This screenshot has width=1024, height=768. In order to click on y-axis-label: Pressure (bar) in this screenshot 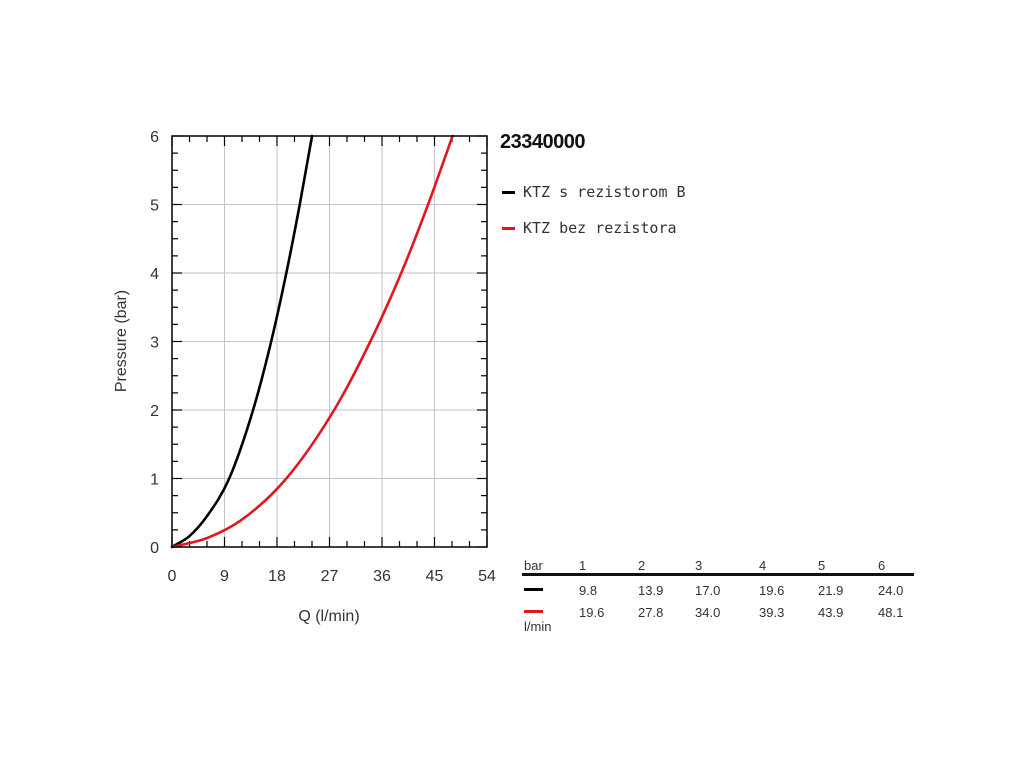, I will do `click(121, 341)`.